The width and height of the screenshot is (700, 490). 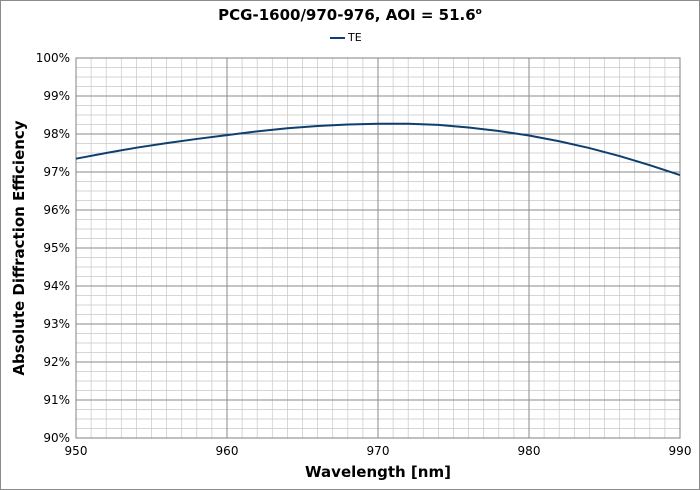 What do you see at coordinates (355, 37) in the screenshot?
I see `legend-label-te: TE` at bounding box center [355, 37].